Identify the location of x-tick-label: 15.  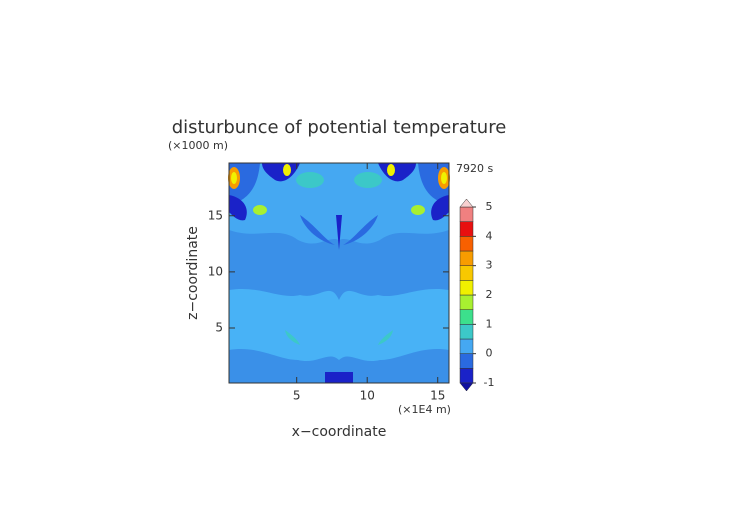
(437, 396).